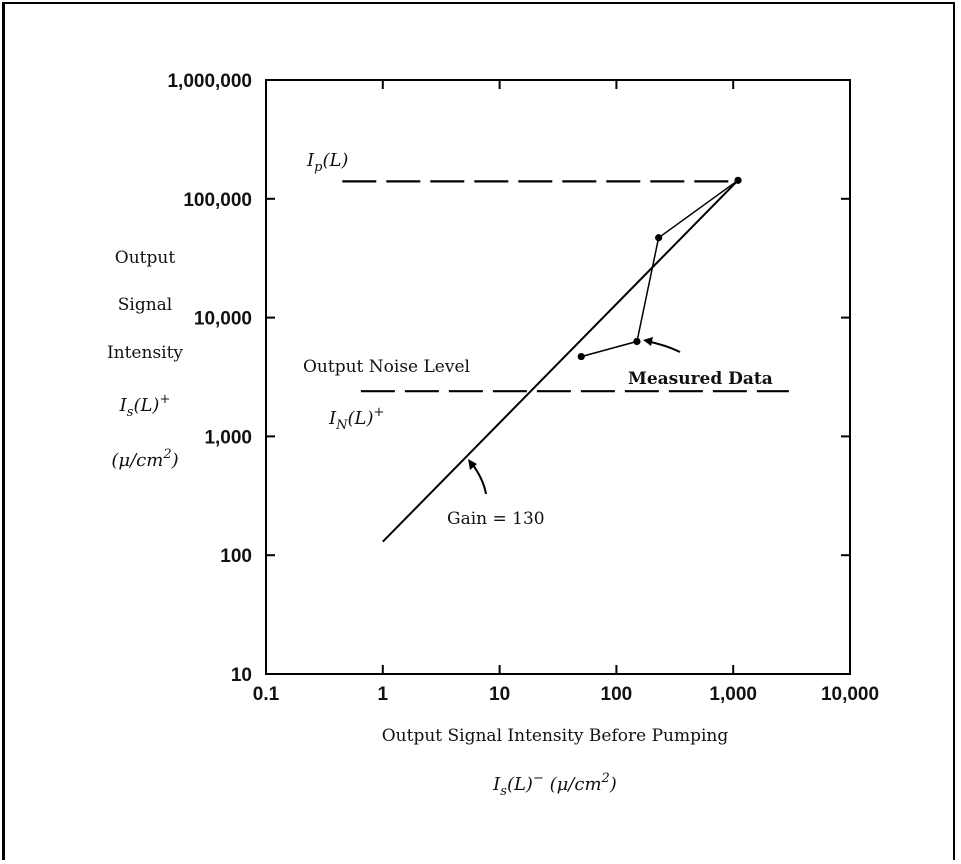  What do you see at coordinates (266, 694) in the screenshot?
I see `x-tick-label: 0.1` at bounding box center [266, 694].